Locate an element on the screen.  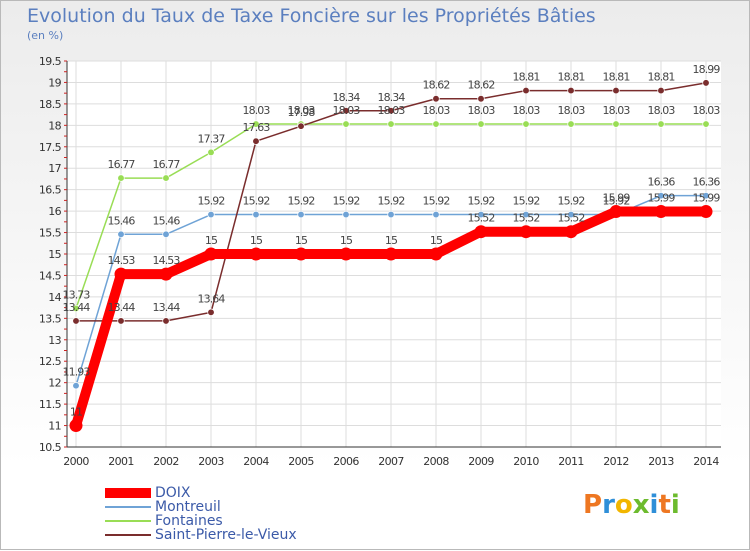
y-tick-label: 18.5 is located at coordinates (50, 104).